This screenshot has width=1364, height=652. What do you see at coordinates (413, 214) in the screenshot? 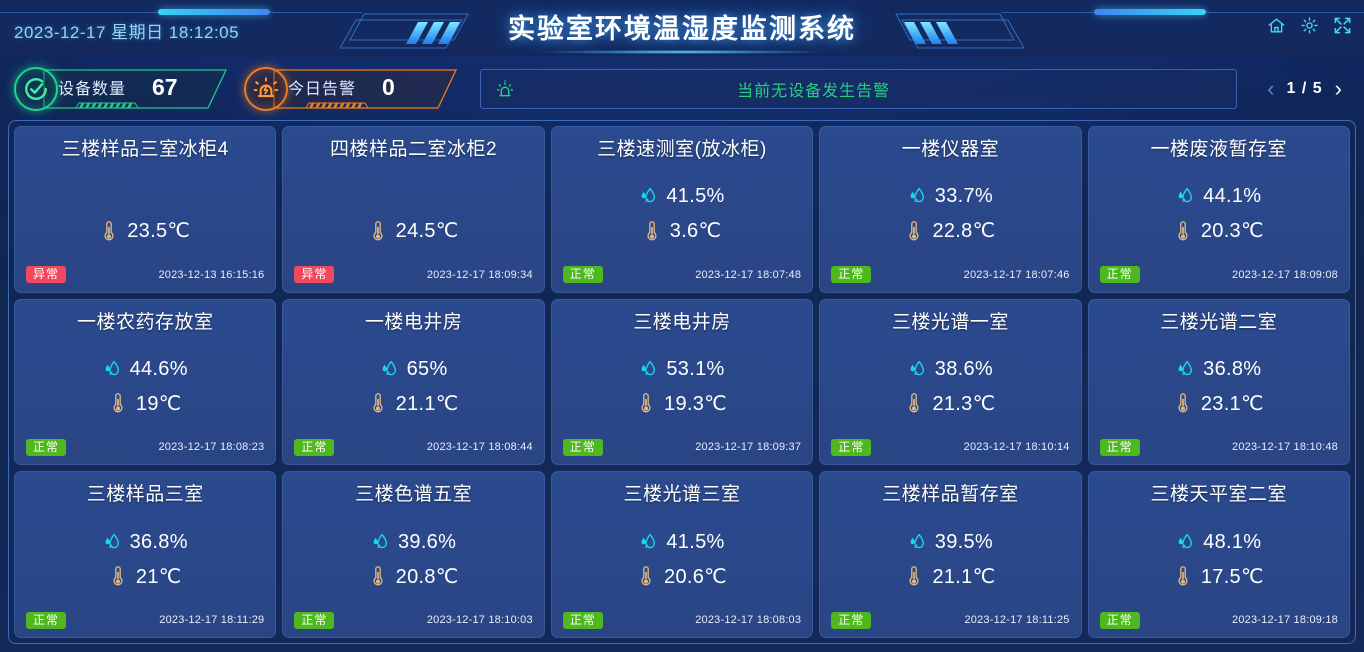
I see `device-readings: 24.5℃` at bounding box center [413, 214].